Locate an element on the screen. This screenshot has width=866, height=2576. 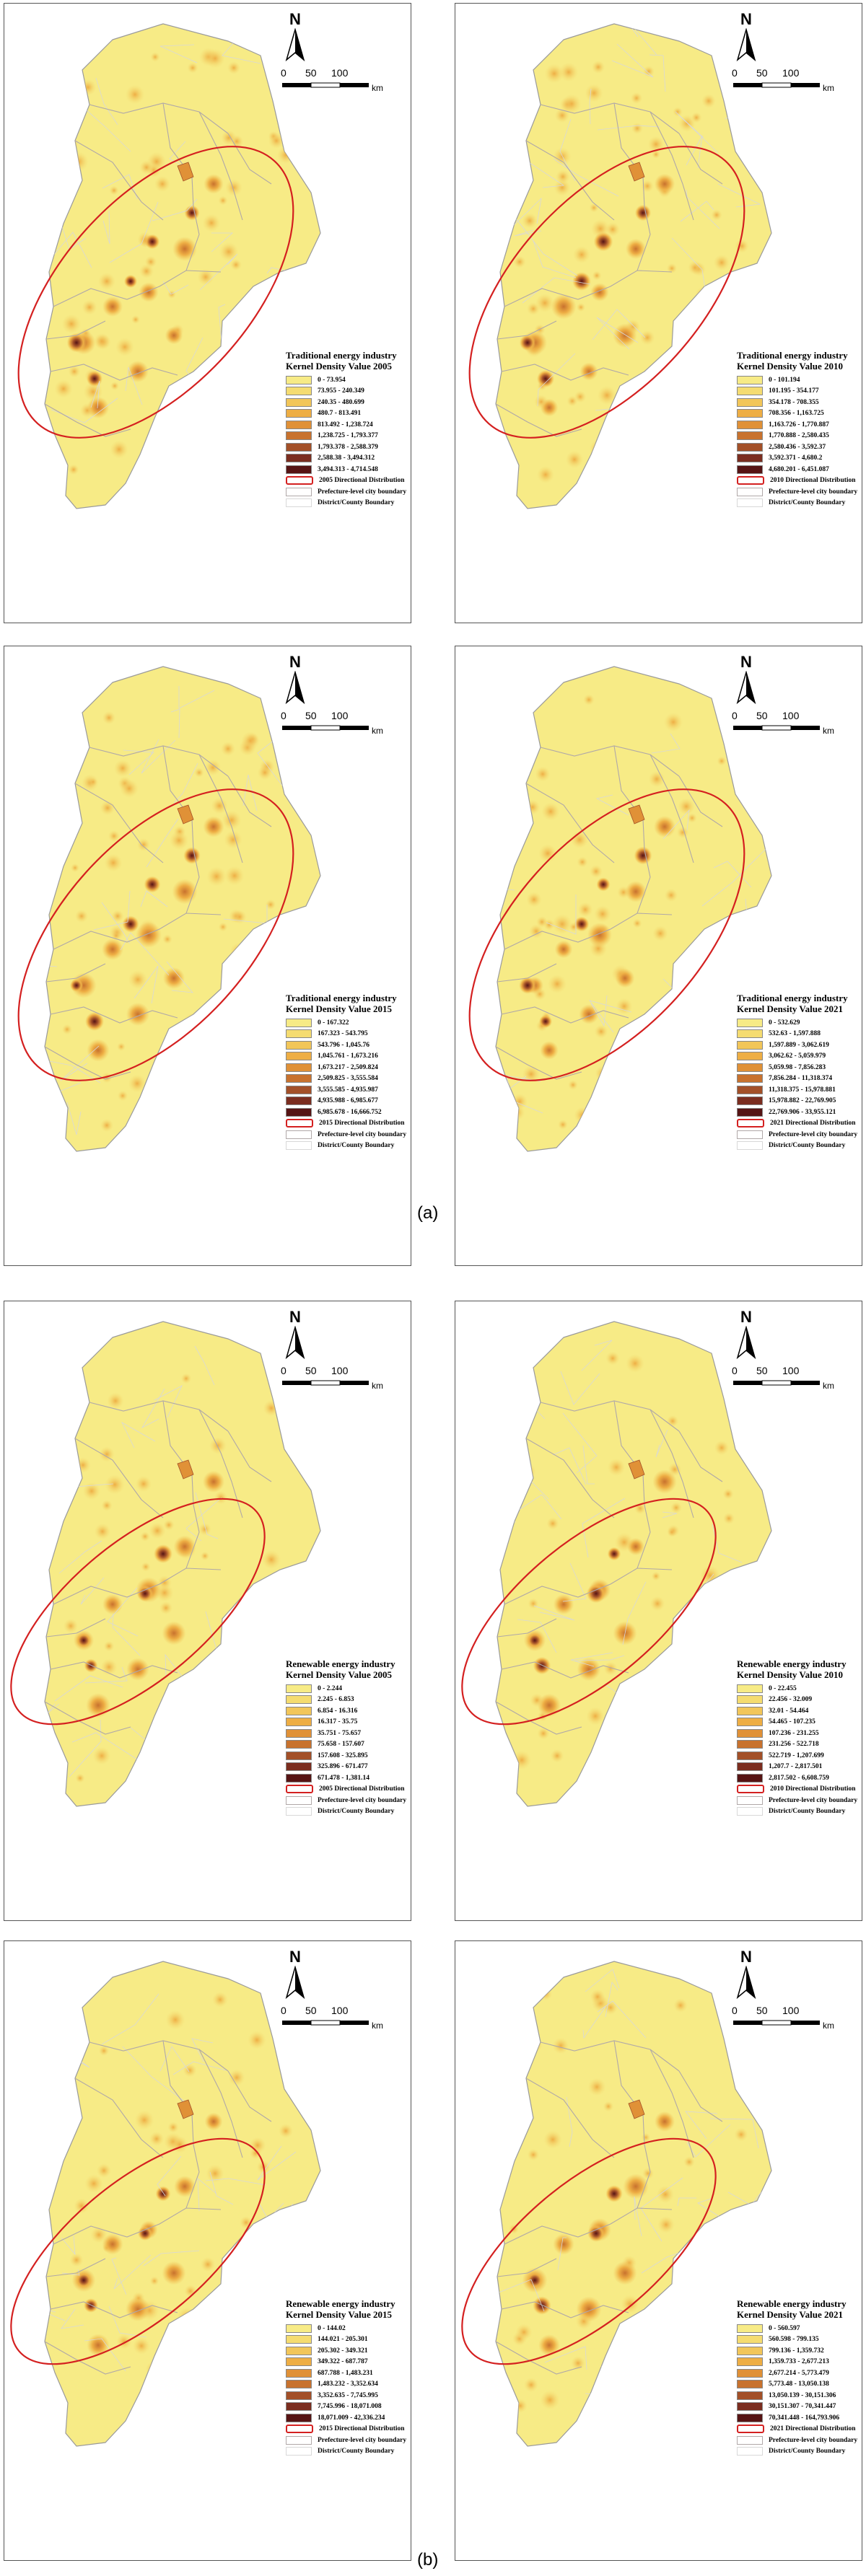
legend-class-row: 6.854 - 16.316 is located at coordinates (348, 1711).